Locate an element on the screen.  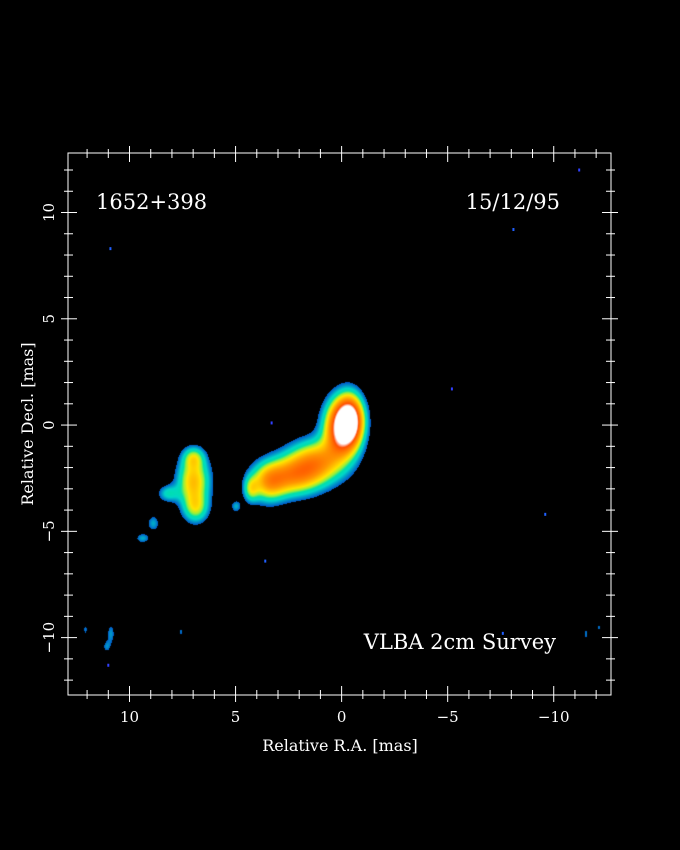
source-label: 1652+398 is located at coordinates (151, 202).